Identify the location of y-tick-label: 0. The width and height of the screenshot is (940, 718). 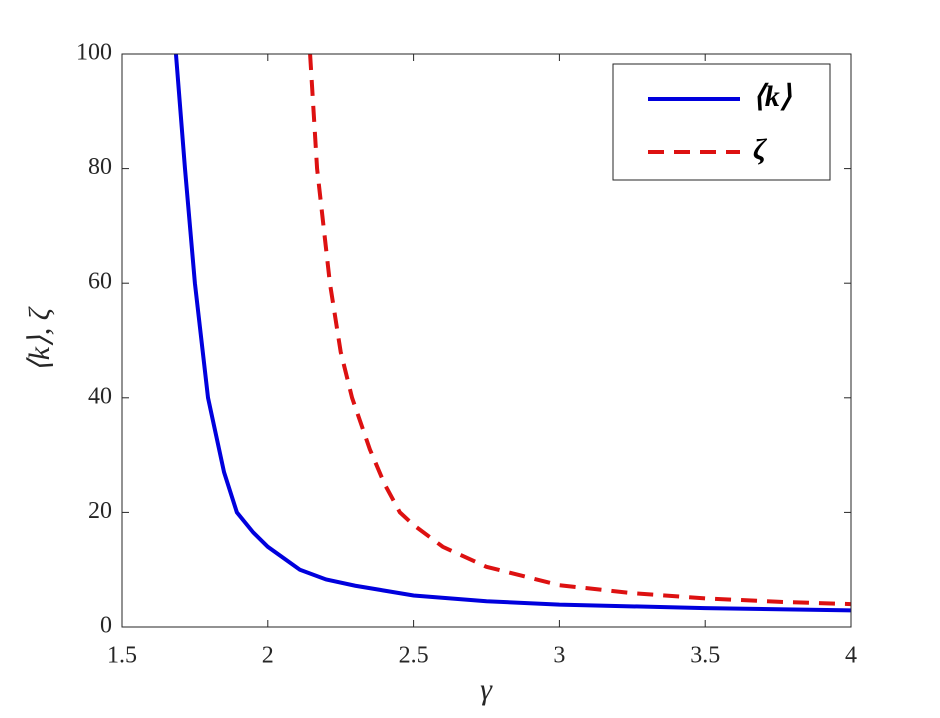
(106, 626).